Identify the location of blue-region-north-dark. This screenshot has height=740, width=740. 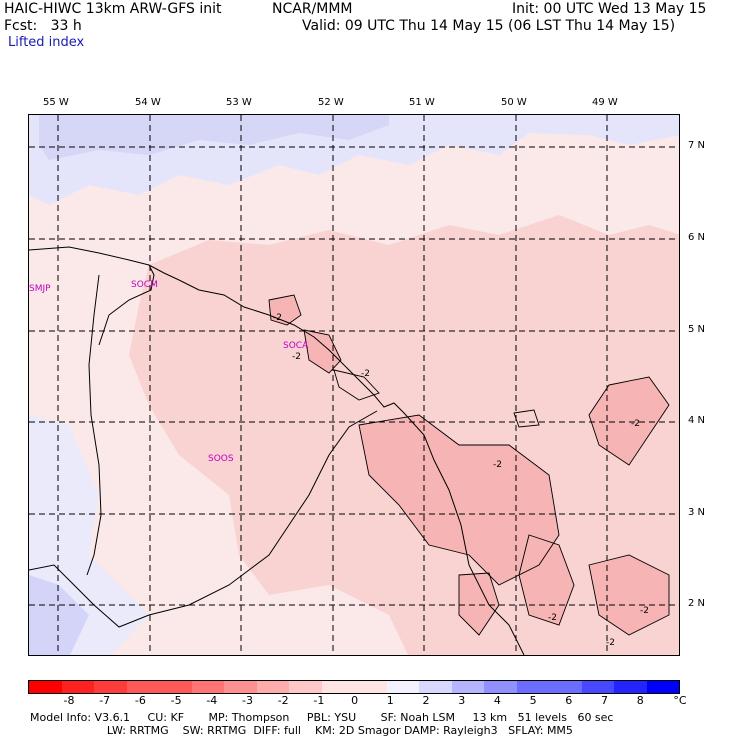
(214, 137).